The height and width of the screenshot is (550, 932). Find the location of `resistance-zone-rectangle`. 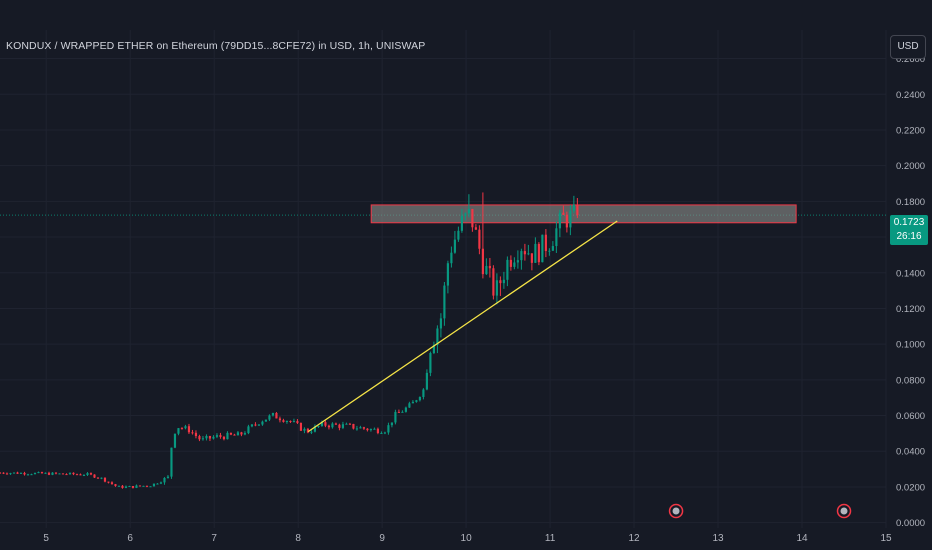

resistance-zone-rectangle is located at coordinates (583, 214).